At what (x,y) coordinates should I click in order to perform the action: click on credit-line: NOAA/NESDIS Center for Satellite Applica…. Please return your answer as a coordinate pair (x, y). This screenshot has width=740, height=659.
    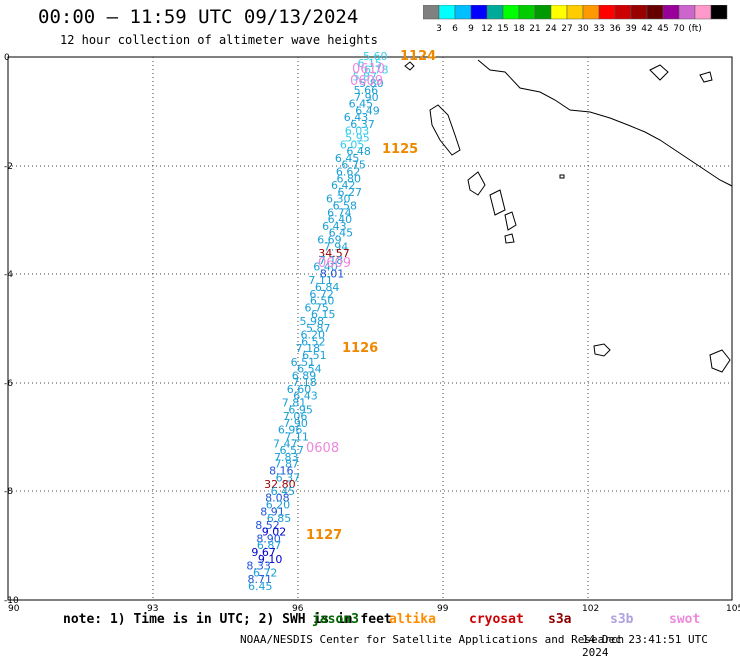
    Looking at the image, I should click on (432, 639).